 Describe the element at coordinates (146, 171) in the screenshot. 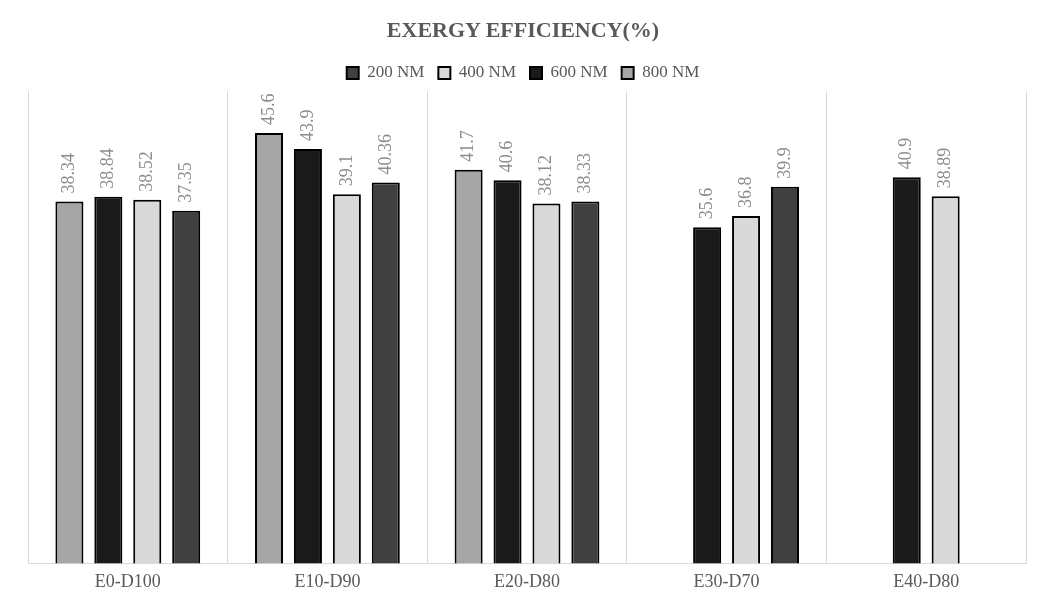

I see `data-label: 38.52` at that location.